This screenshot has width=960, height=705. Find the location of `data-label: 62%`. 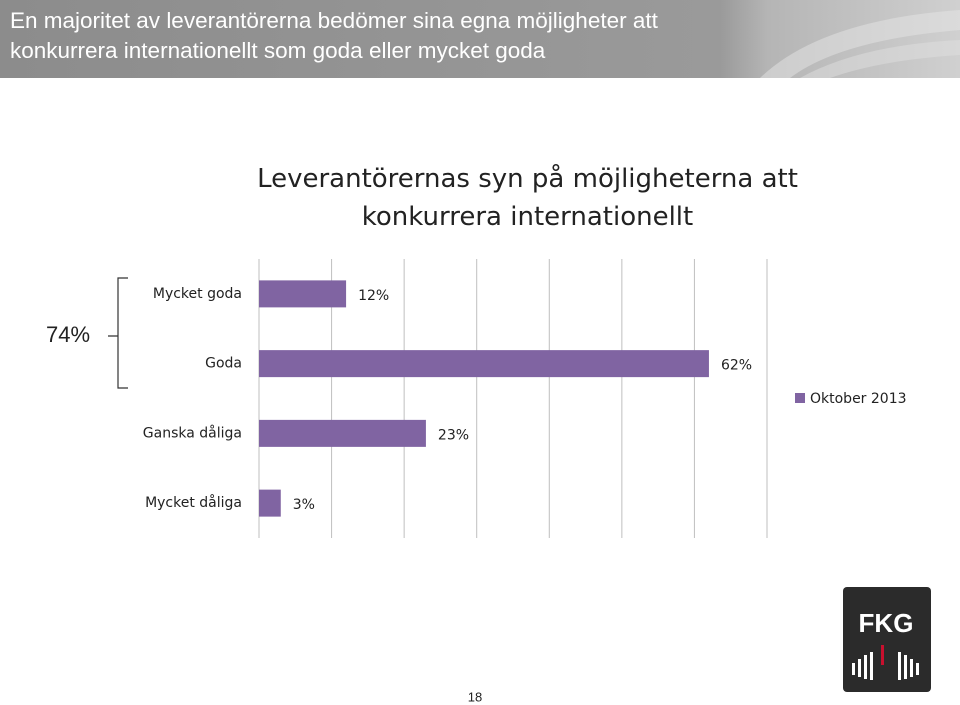

data-label: 62% is located at coordinates (736, 366).